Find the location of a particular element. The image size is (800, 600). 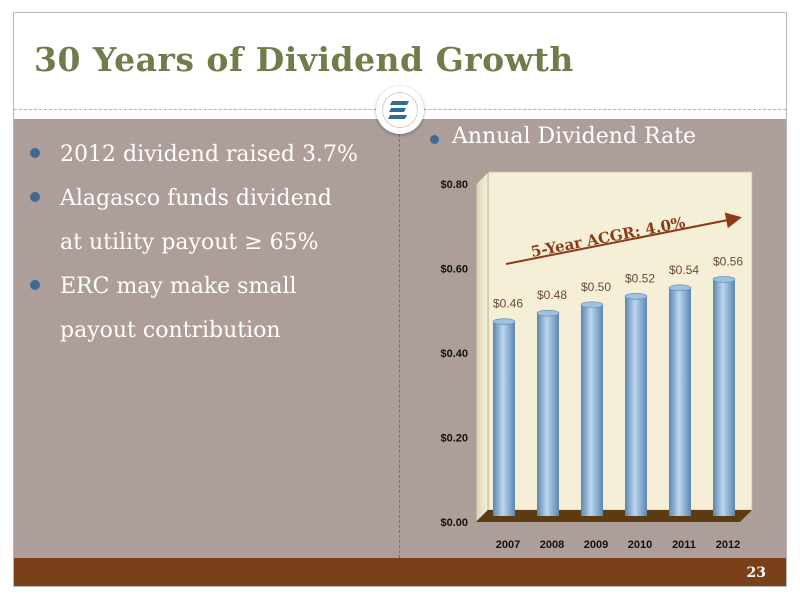

page-number: 23 is located at coordinates (756, 573).